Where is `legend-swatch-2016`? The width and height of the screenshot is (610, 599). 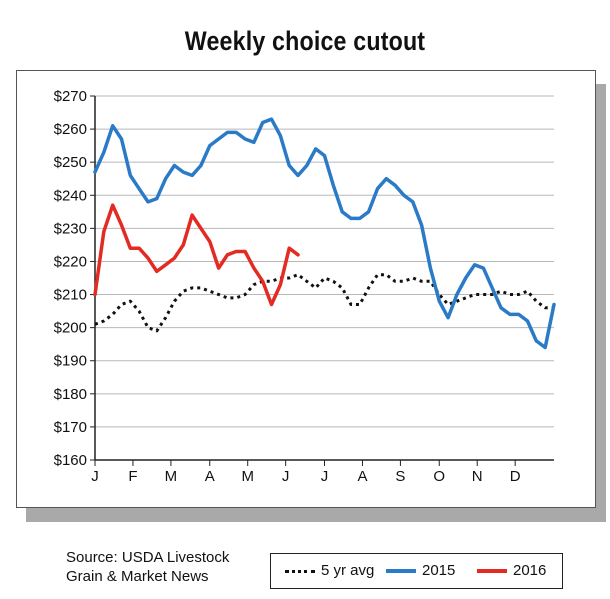
legend-swatch-2016 is located at coordinates (492, 571).